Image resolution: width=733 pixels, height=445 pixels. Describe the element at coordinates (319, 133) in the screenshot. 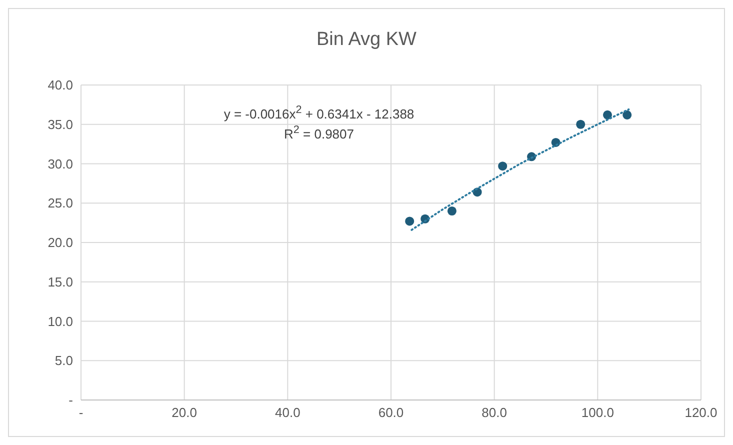

I see `annotation: R$^{2}$ = 0.9807` at that location.